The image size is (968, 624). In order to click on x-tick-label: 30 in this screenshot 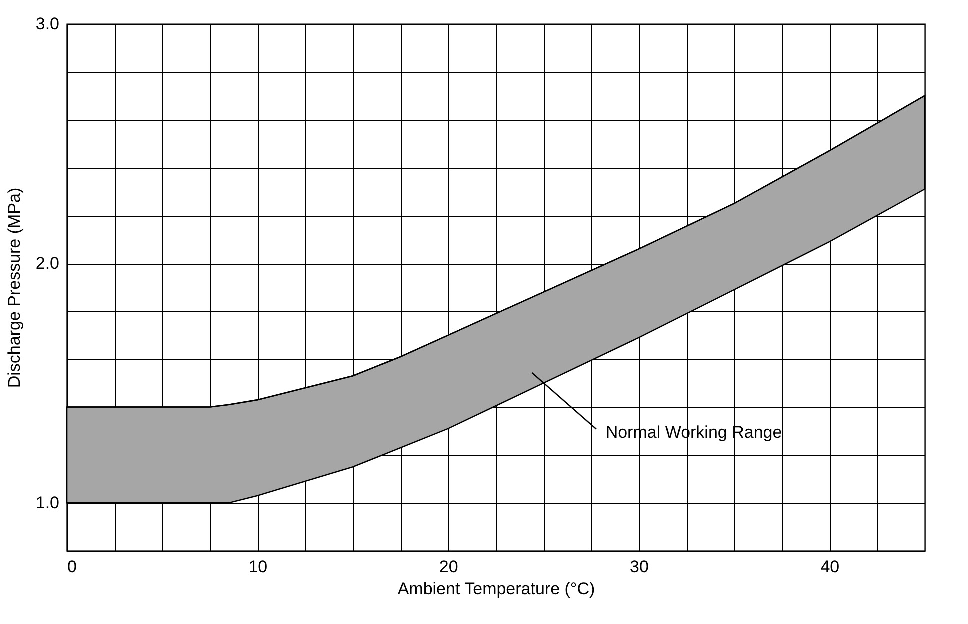, I will do `click(639, 567)`.